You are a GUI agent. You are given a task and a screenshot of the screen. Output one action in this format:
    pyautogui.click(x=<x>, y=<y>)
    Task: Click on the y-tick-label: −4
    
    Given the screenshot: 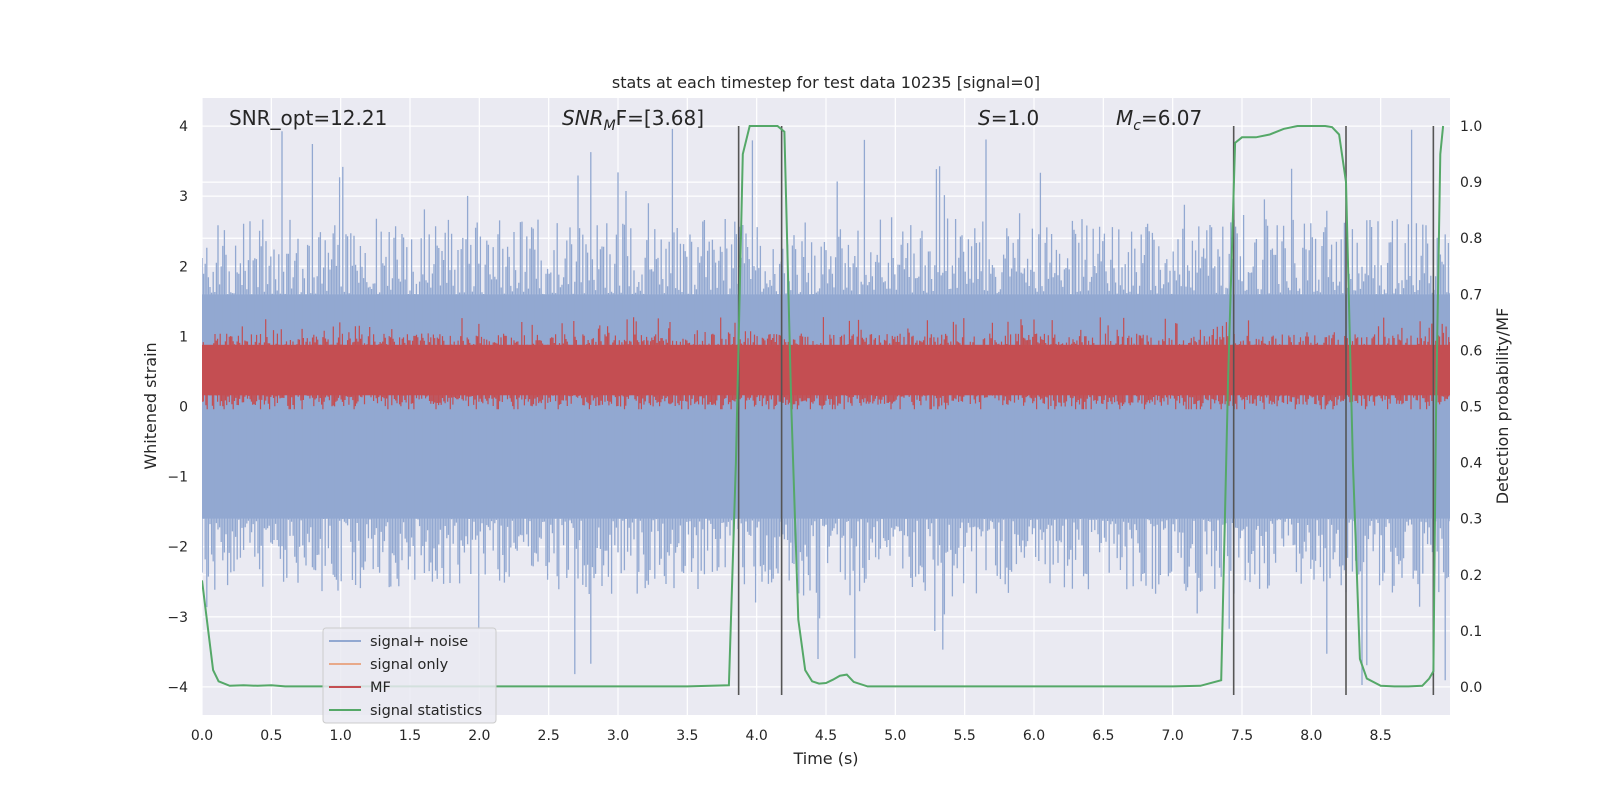 What is the action you would take?
    pyautogui.click(x=177, y=688)
    